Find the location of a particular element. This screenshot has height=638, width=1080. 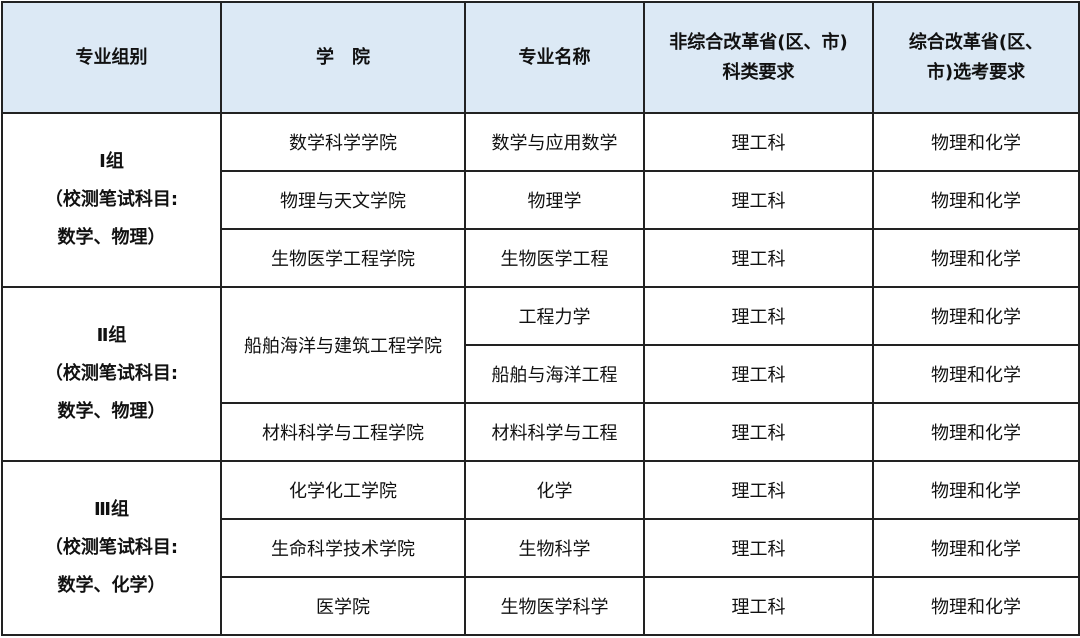

table-row: 物理与天文学院 物理学 理工科 物理和化学 is located at coordinates (541, 200).